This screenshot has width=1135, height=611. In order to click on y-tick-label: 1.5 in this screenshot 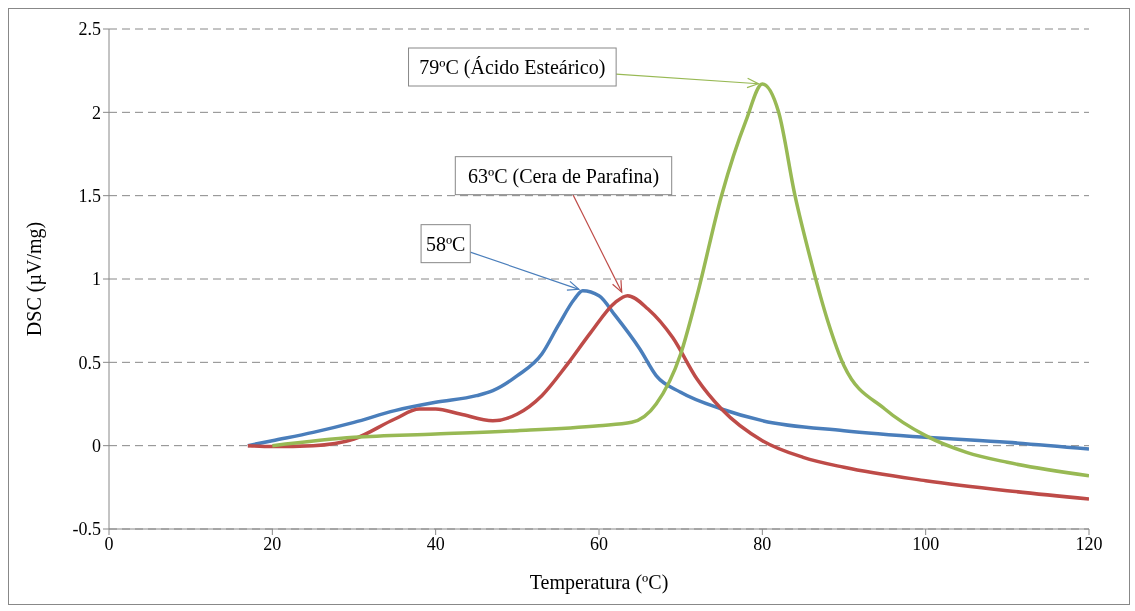, I will do `click(89, 196)`.